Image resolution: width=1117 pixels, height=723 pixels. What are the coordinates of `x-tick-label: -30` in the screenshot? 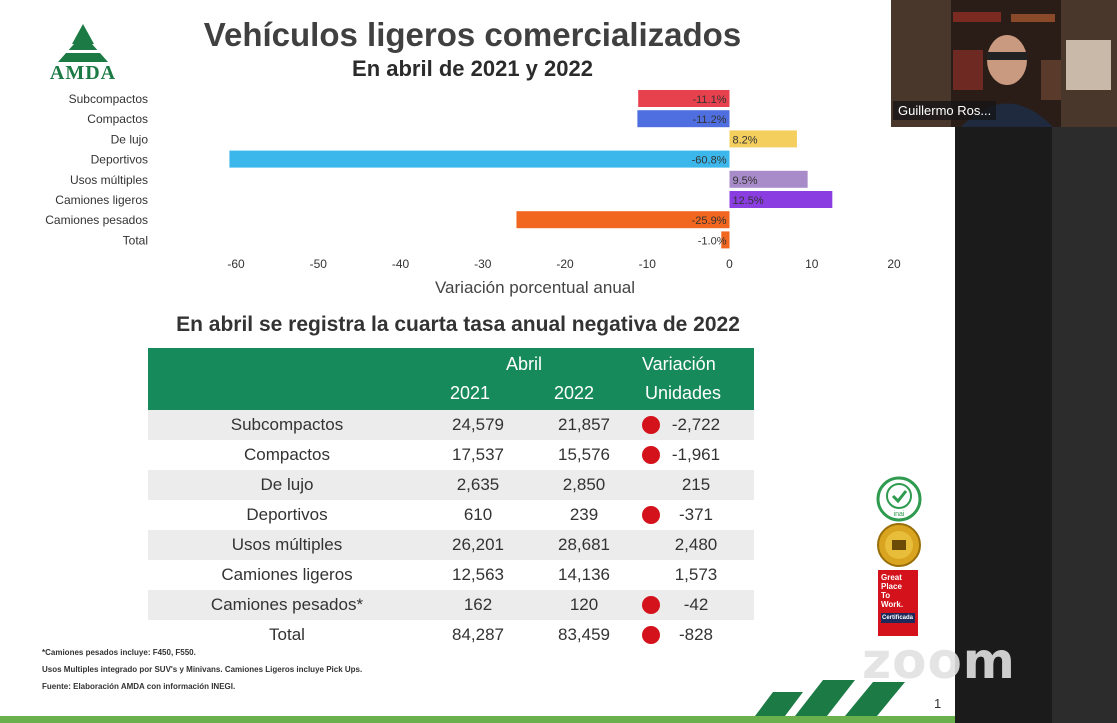 It's located at (483, 264).